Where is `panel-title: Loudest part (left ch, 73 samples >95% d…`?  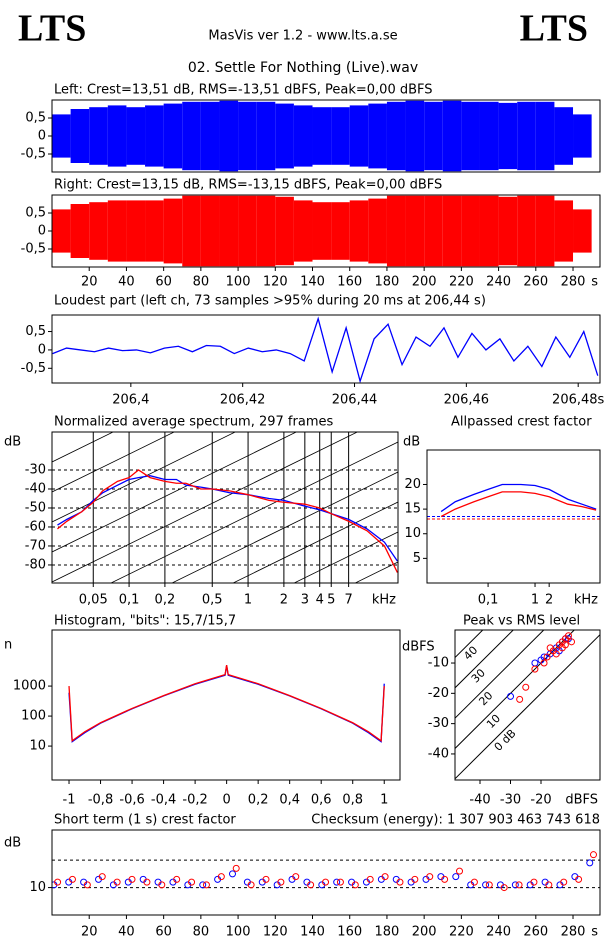
panel-title: Loudest part (left ch, 73 samples >95% d… is located at coordinates (270, 301).